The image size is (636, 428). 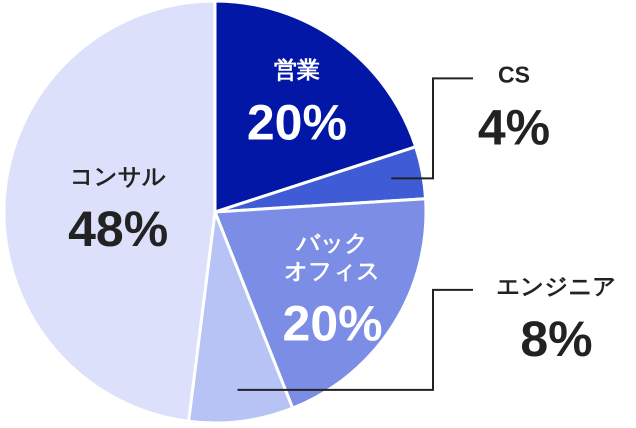 What do you see at coordinates (556, 338) in the screenshot?
I see `data-label: 8%` at bounding box center [556, 338].